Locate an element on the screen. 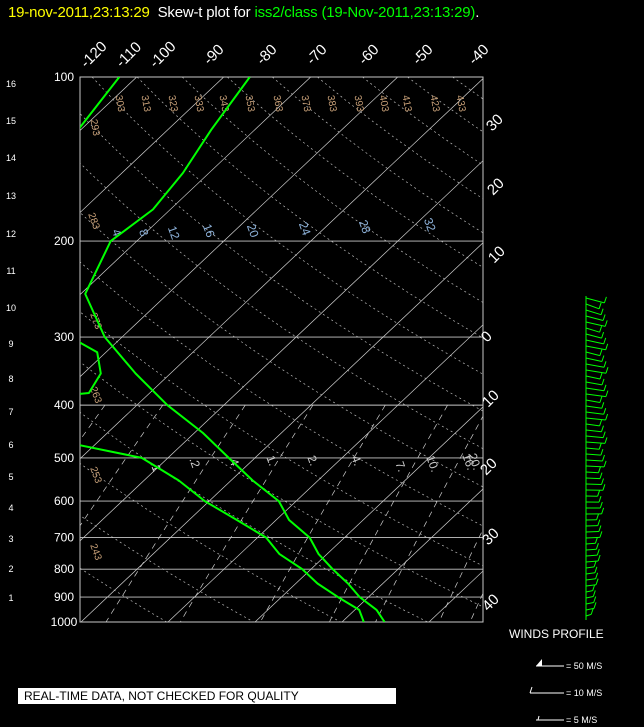  adiabat-label: 383 is located at coordinates (332, 103).